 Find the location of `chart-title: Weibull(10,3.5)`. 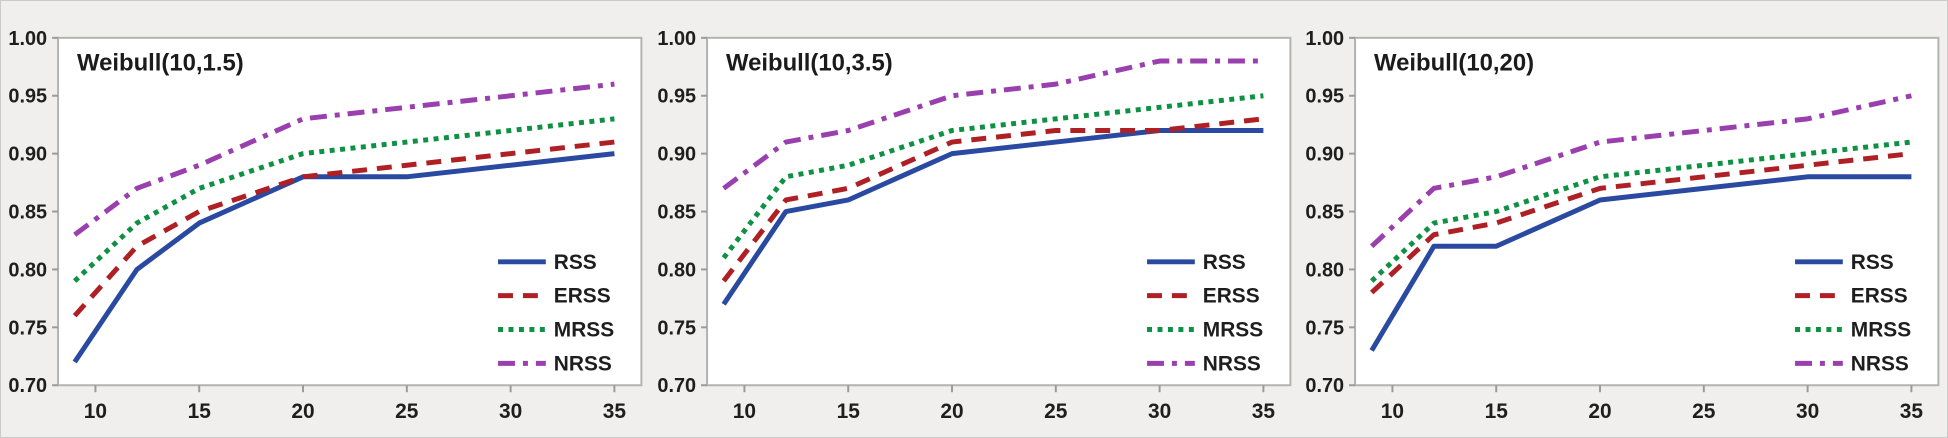

chart-title: Weibull(10,3.5) is located at coordinates (809, 63).